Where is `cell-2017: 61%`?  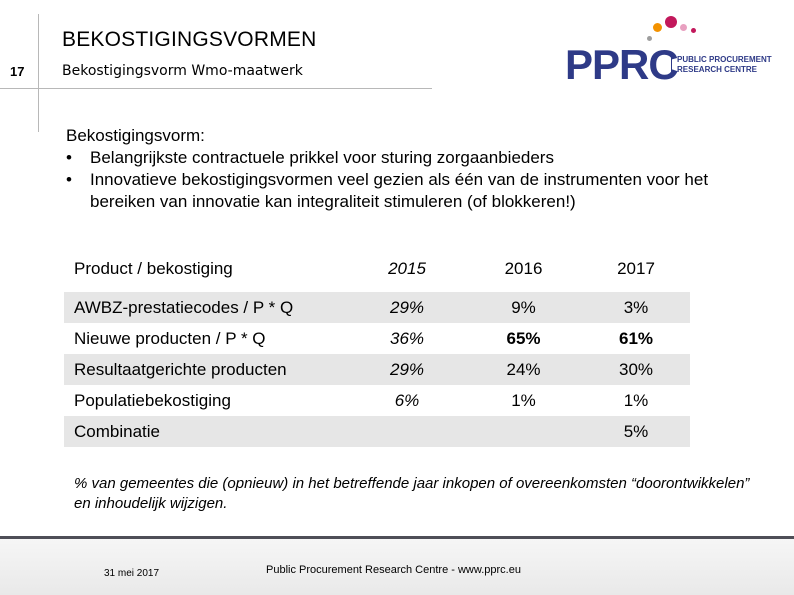 cell-2017: 61% is located at coordinates (636, 338).